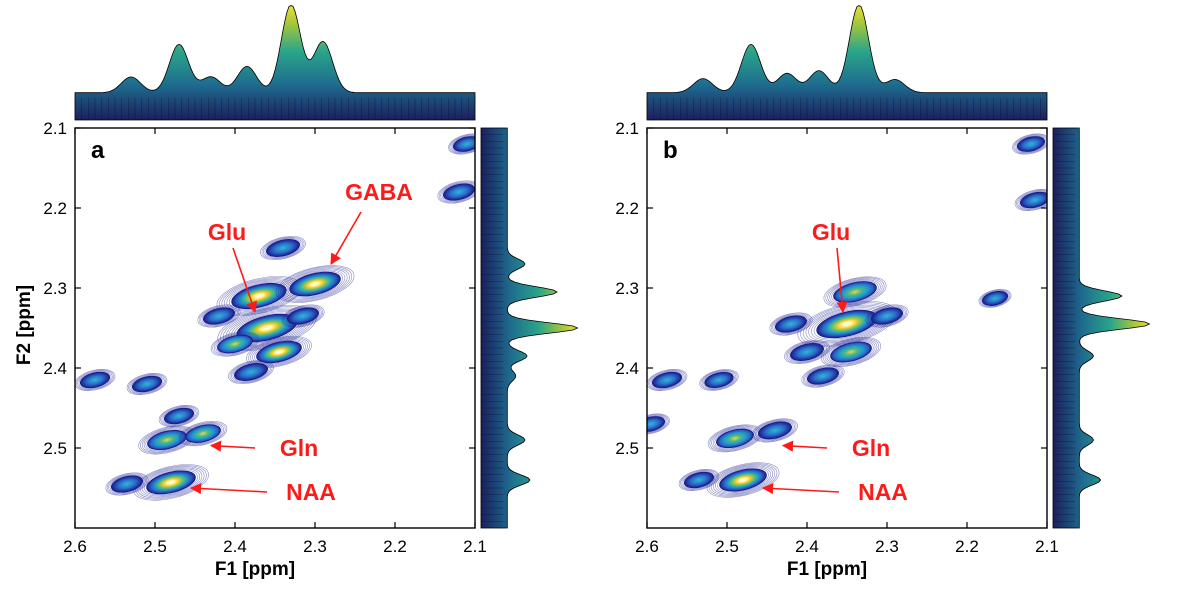 This screenshot has width=1181, height=593. What do you see at coordinates (379, 192) in the screenshot?
I see `annotation-label: GABA` at bounding box center [379, 192].